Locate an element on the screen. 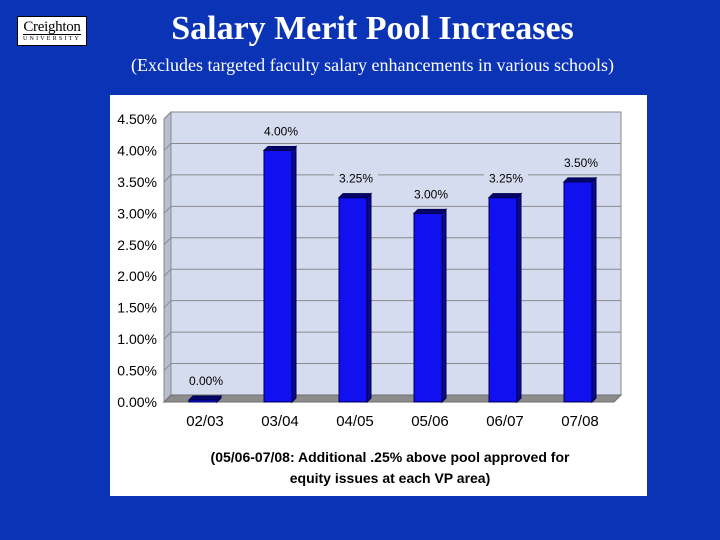 The width and height of the screenshot is (720, 540). y-tick-label: 0.00% is located at coordinates (137, 402).